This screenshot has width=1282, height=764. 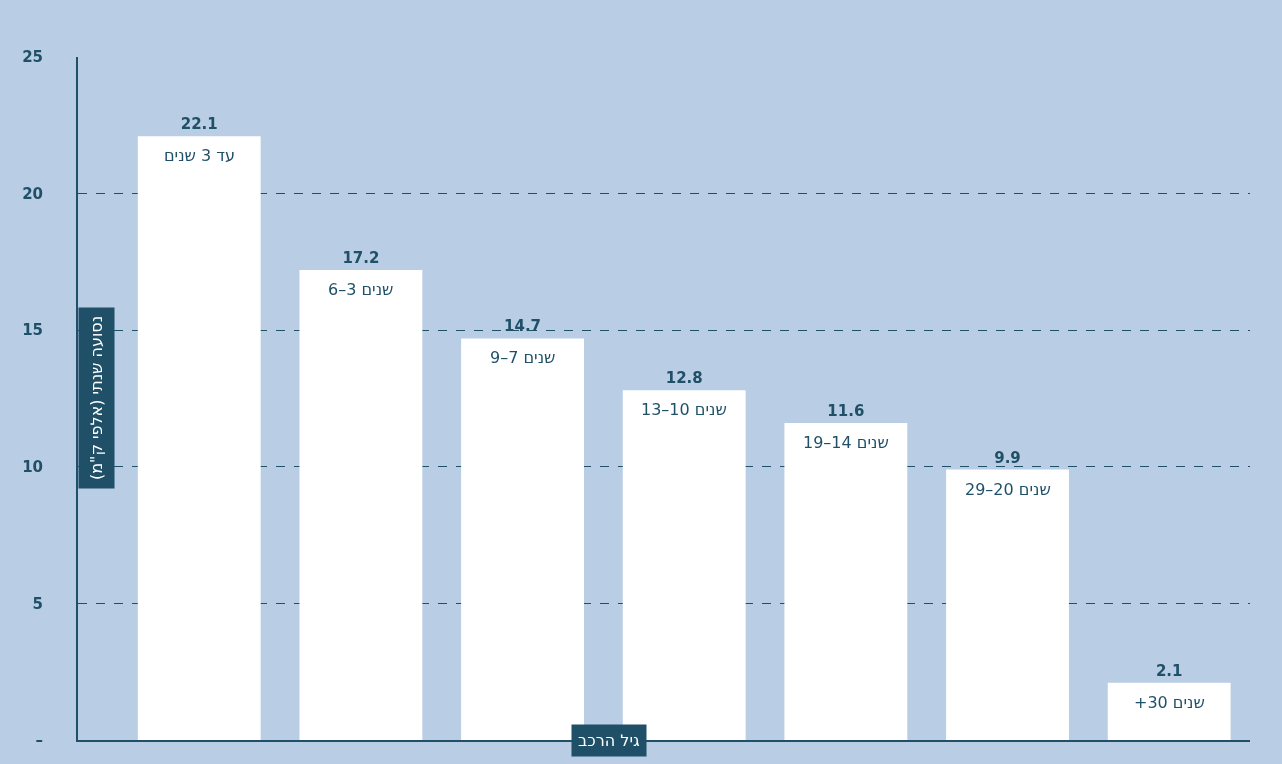 I want to click on x-axis-title: גיל הרכב, so click(x=609, y=740).